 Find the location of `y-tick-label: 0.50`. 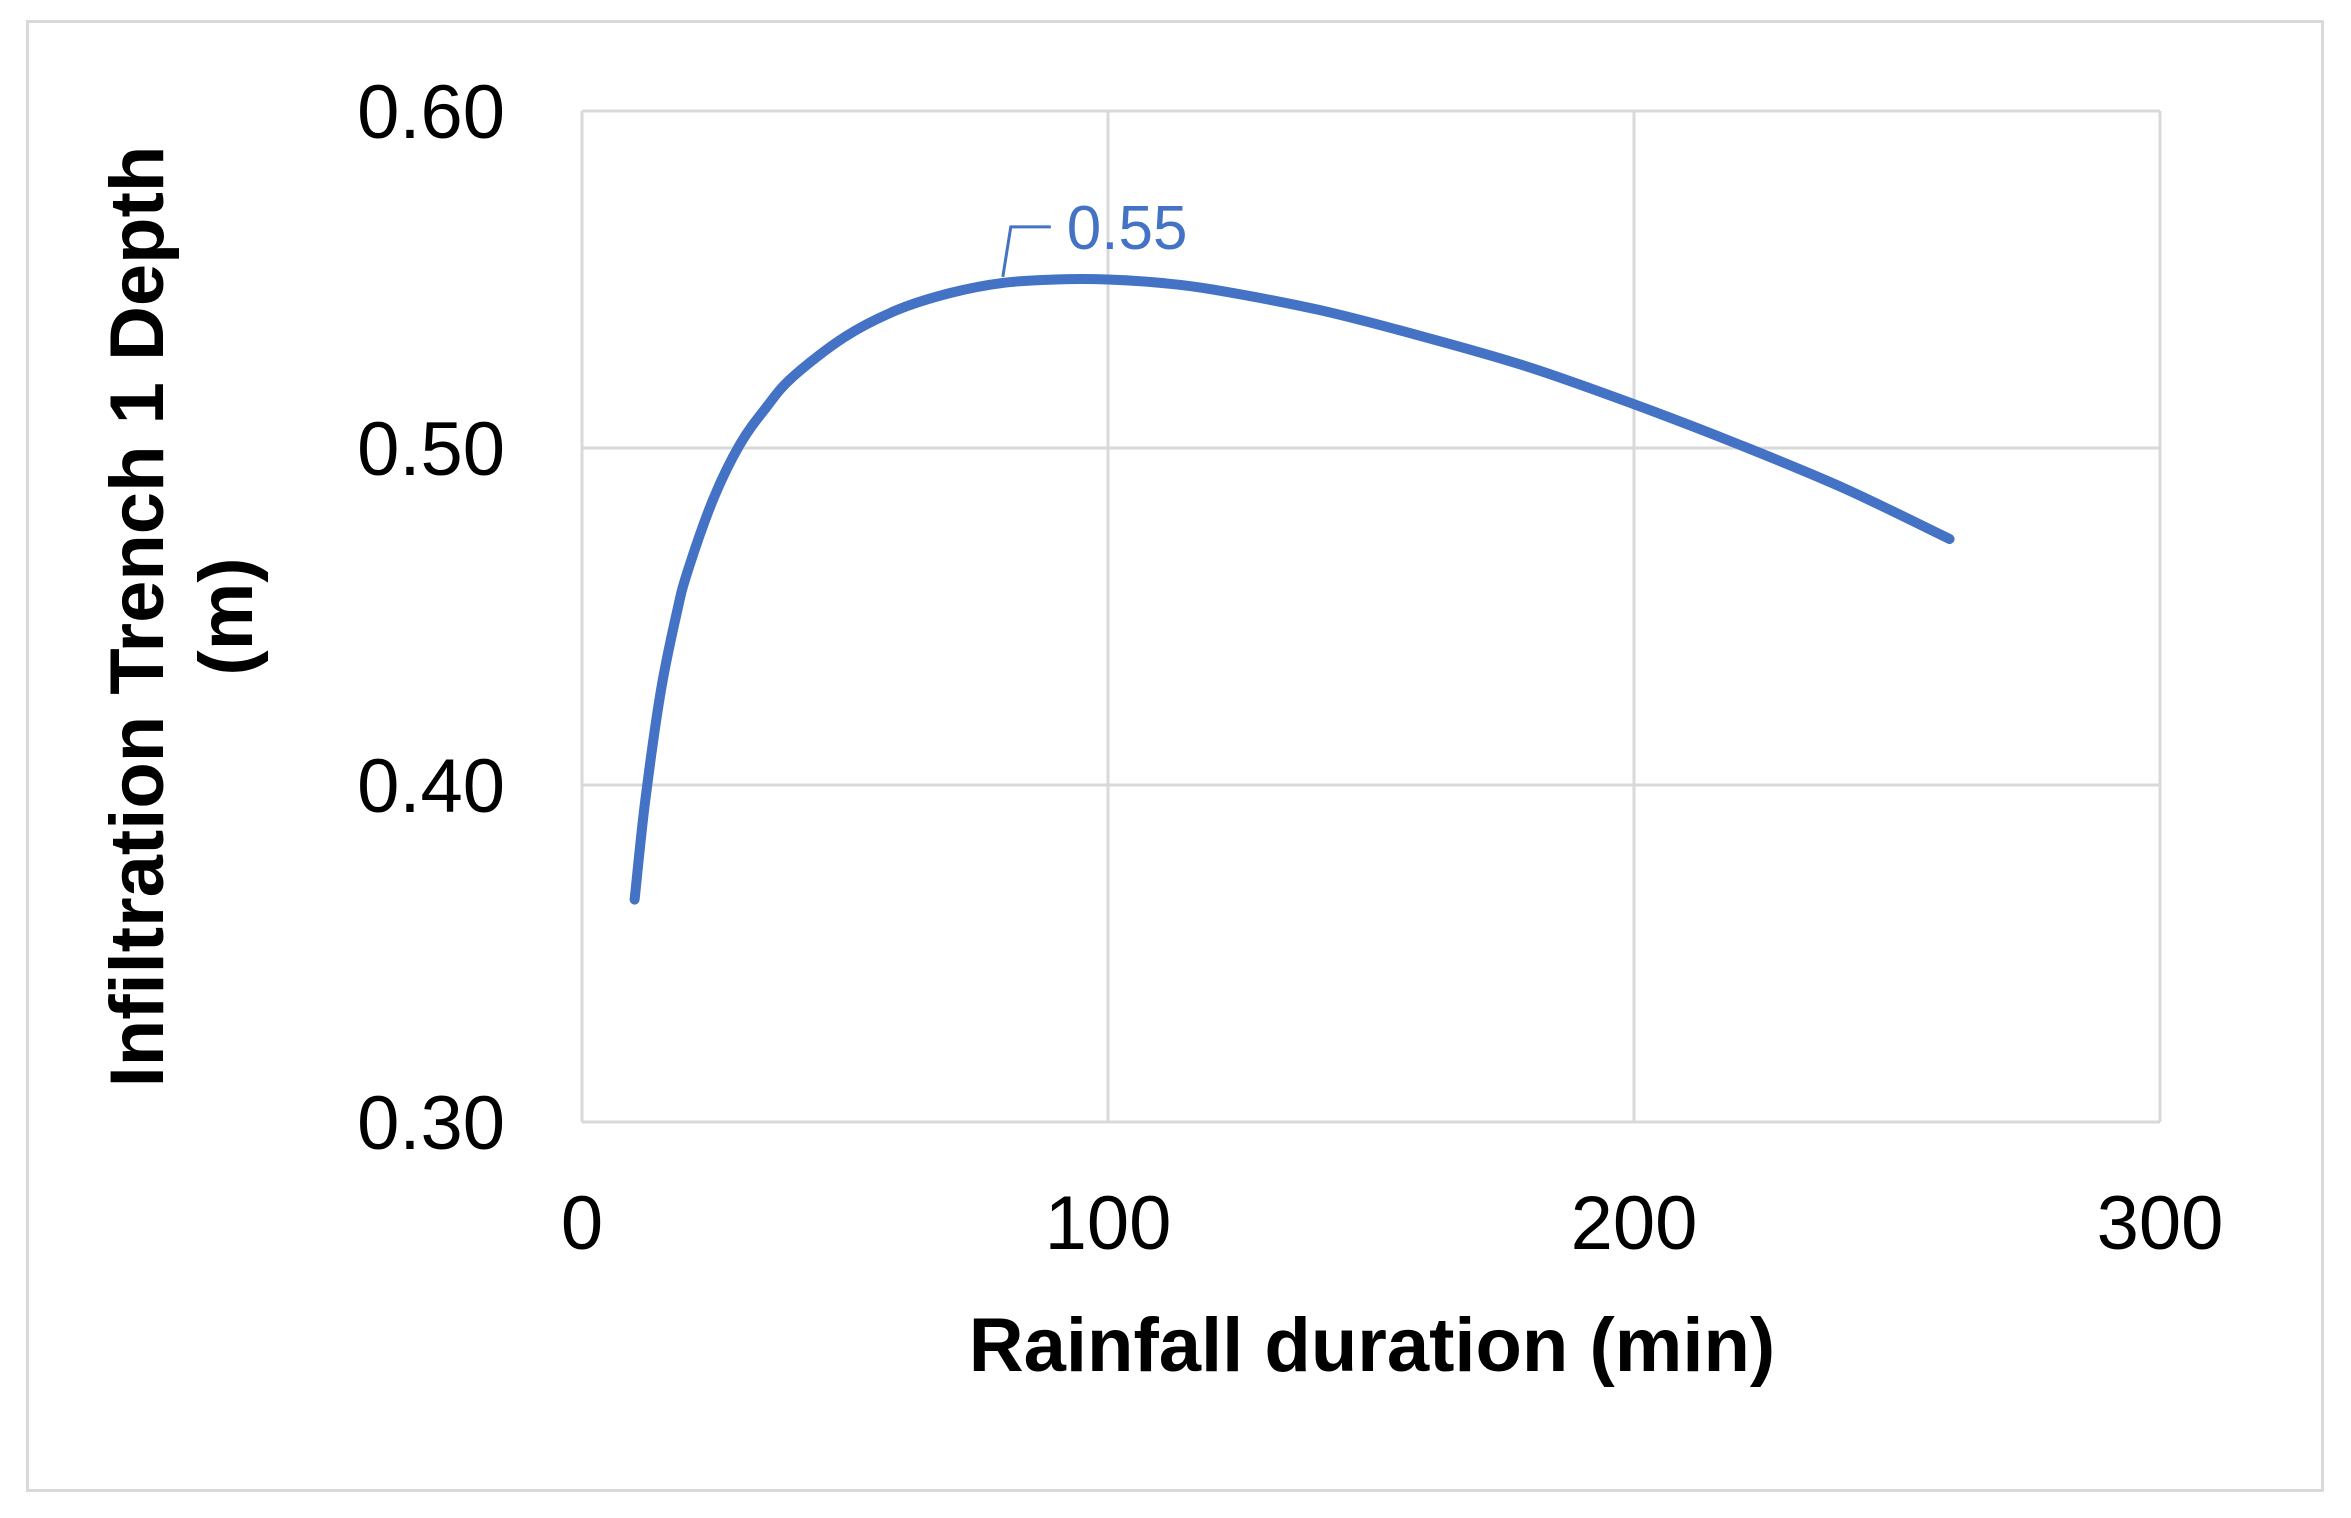

y-tick-label: 0.50 is located at coordinates (431, 449).